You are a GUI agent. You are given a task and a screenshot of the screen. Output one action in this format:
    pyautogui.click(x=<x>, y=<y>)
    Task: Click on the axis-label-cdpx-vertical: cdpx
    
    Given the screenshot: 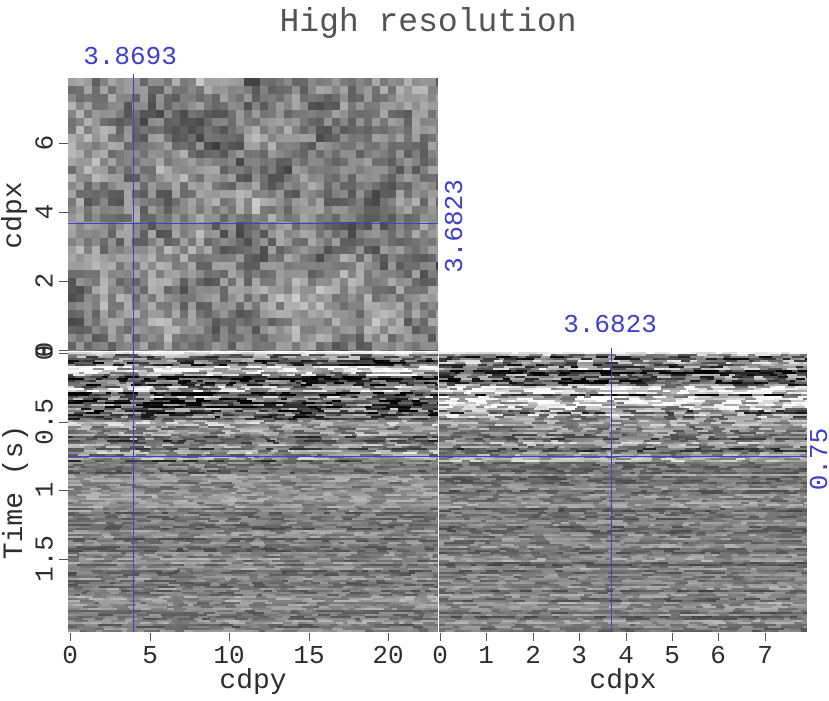 What is the action you would take?
    pyautogui.click(x=15, y=215)
    